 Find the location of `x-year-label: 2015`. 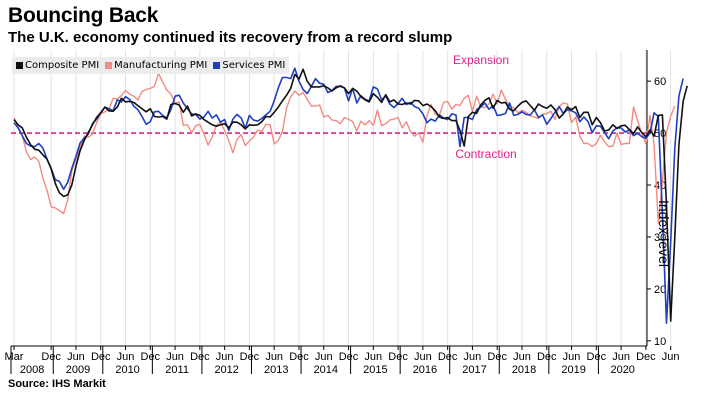

x-year-label: 2015 is located at coordinates (375, 370).